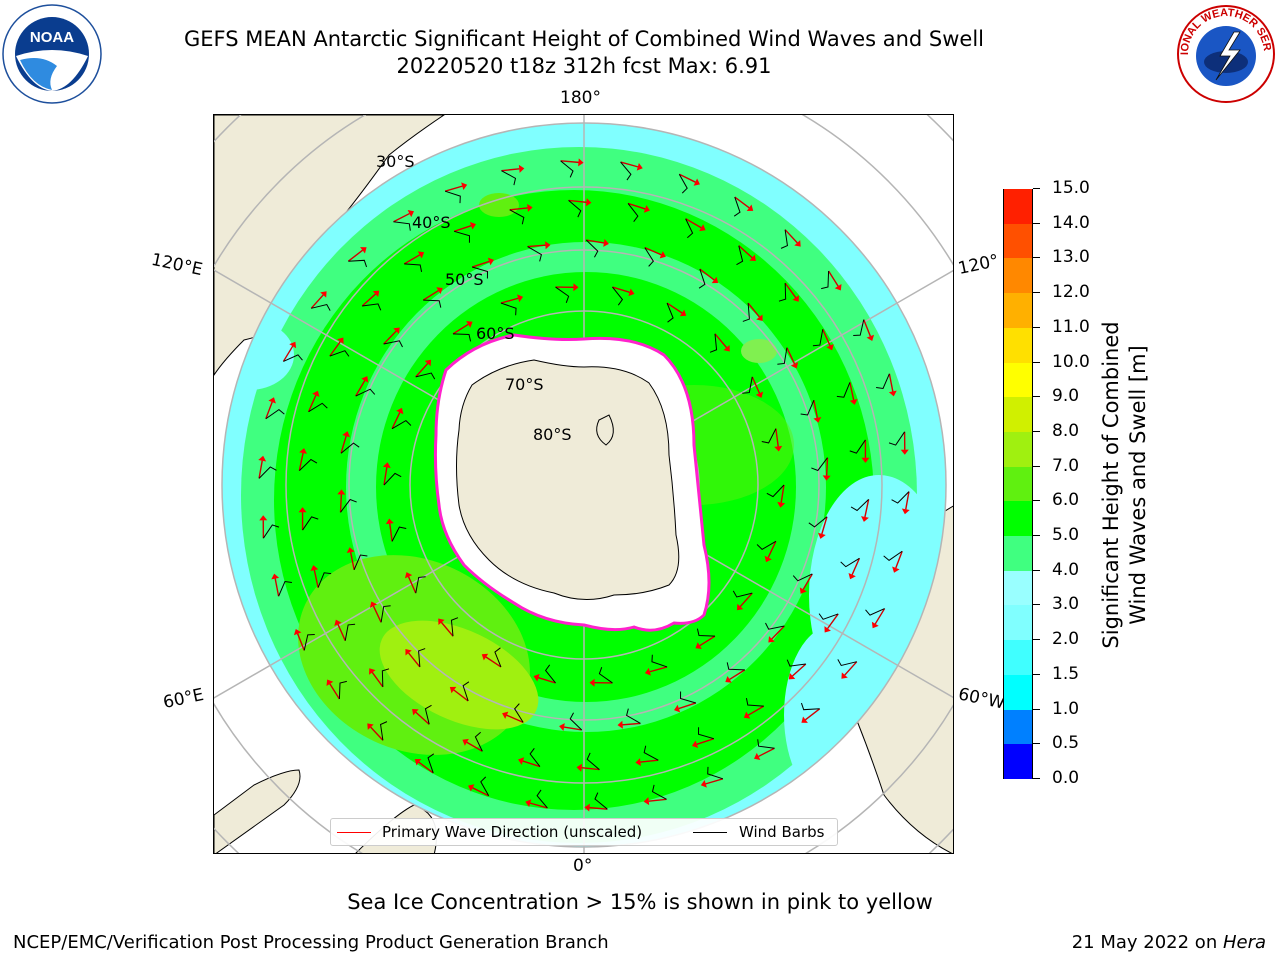 This screenshot has width=1280, height=960. Describe the element at coordinates (395, 161) in the screenshot. I see `lat-label-30s: 30°S` at that location.